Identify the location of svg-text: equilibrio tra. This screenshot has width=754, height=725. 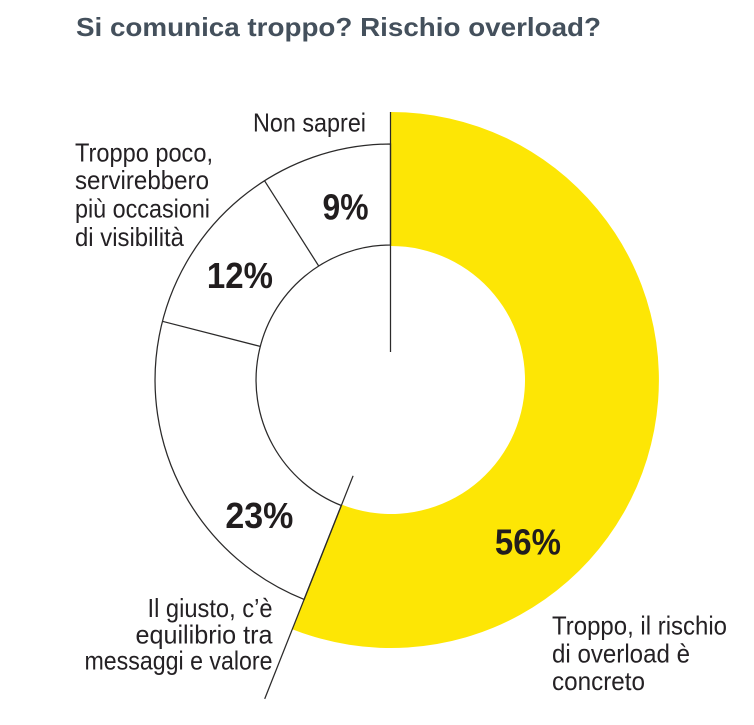
(205, 634).